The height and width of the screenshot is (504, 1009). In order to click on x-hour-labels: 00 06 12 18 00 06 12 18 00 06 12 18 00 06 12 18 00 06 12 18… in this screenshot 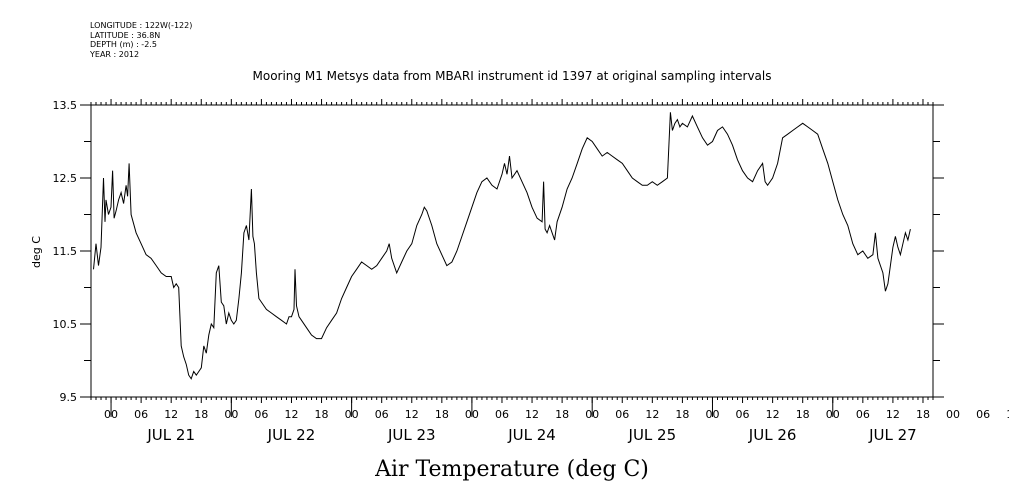, I will do `click(556, 414)`.